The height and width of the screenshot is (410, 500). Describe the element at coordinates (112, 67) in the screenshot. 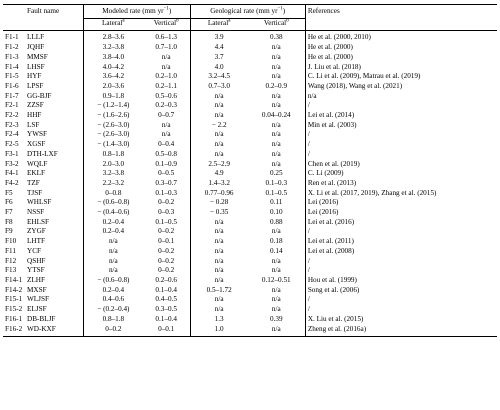

I see `modeled-lateral-cell: 4.0–4.2` at that location.